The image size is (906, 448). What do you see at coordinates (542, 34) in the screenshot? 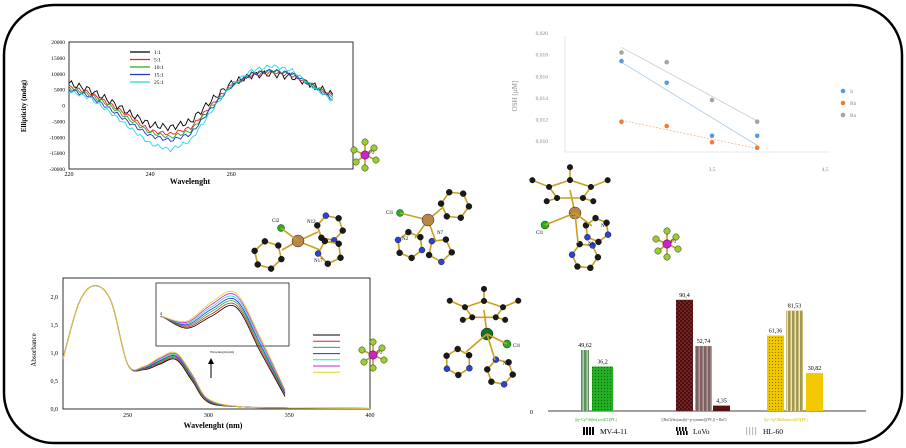
I see `osh-y-tick-label: 0,020` at bounding box center [542, 34].